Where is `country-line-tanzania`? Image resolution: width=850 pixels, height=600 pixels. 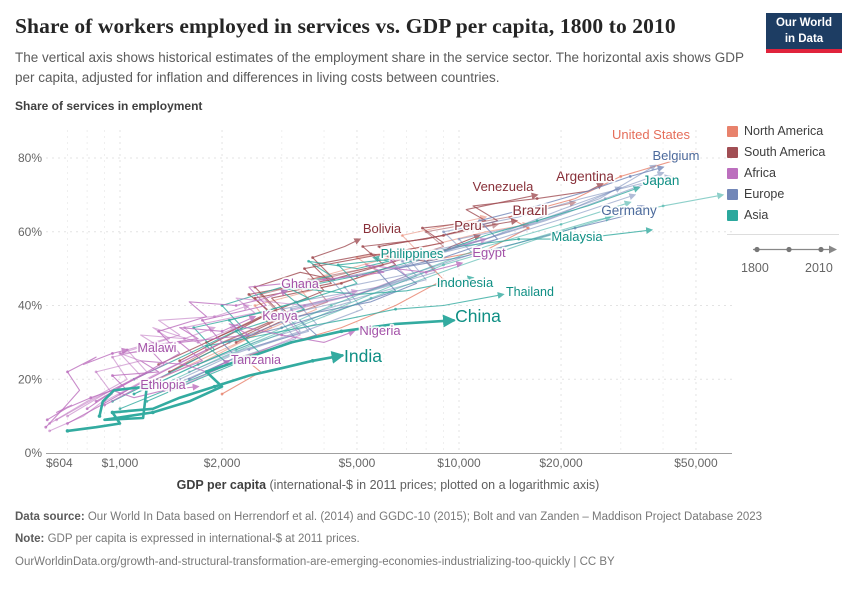
country-line-tanzania is located at coordinates (149, 392).